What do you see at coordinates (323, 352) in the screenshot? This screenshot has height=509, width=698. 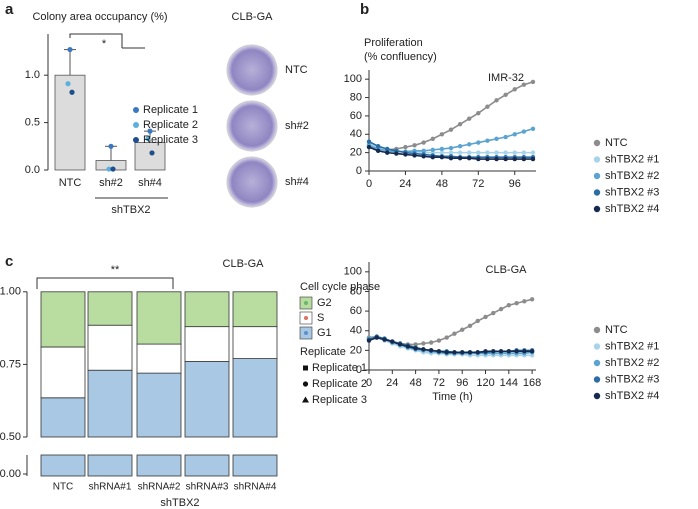 I see `replicate-legend-title: Replicate` at bounding box center [323, 352].